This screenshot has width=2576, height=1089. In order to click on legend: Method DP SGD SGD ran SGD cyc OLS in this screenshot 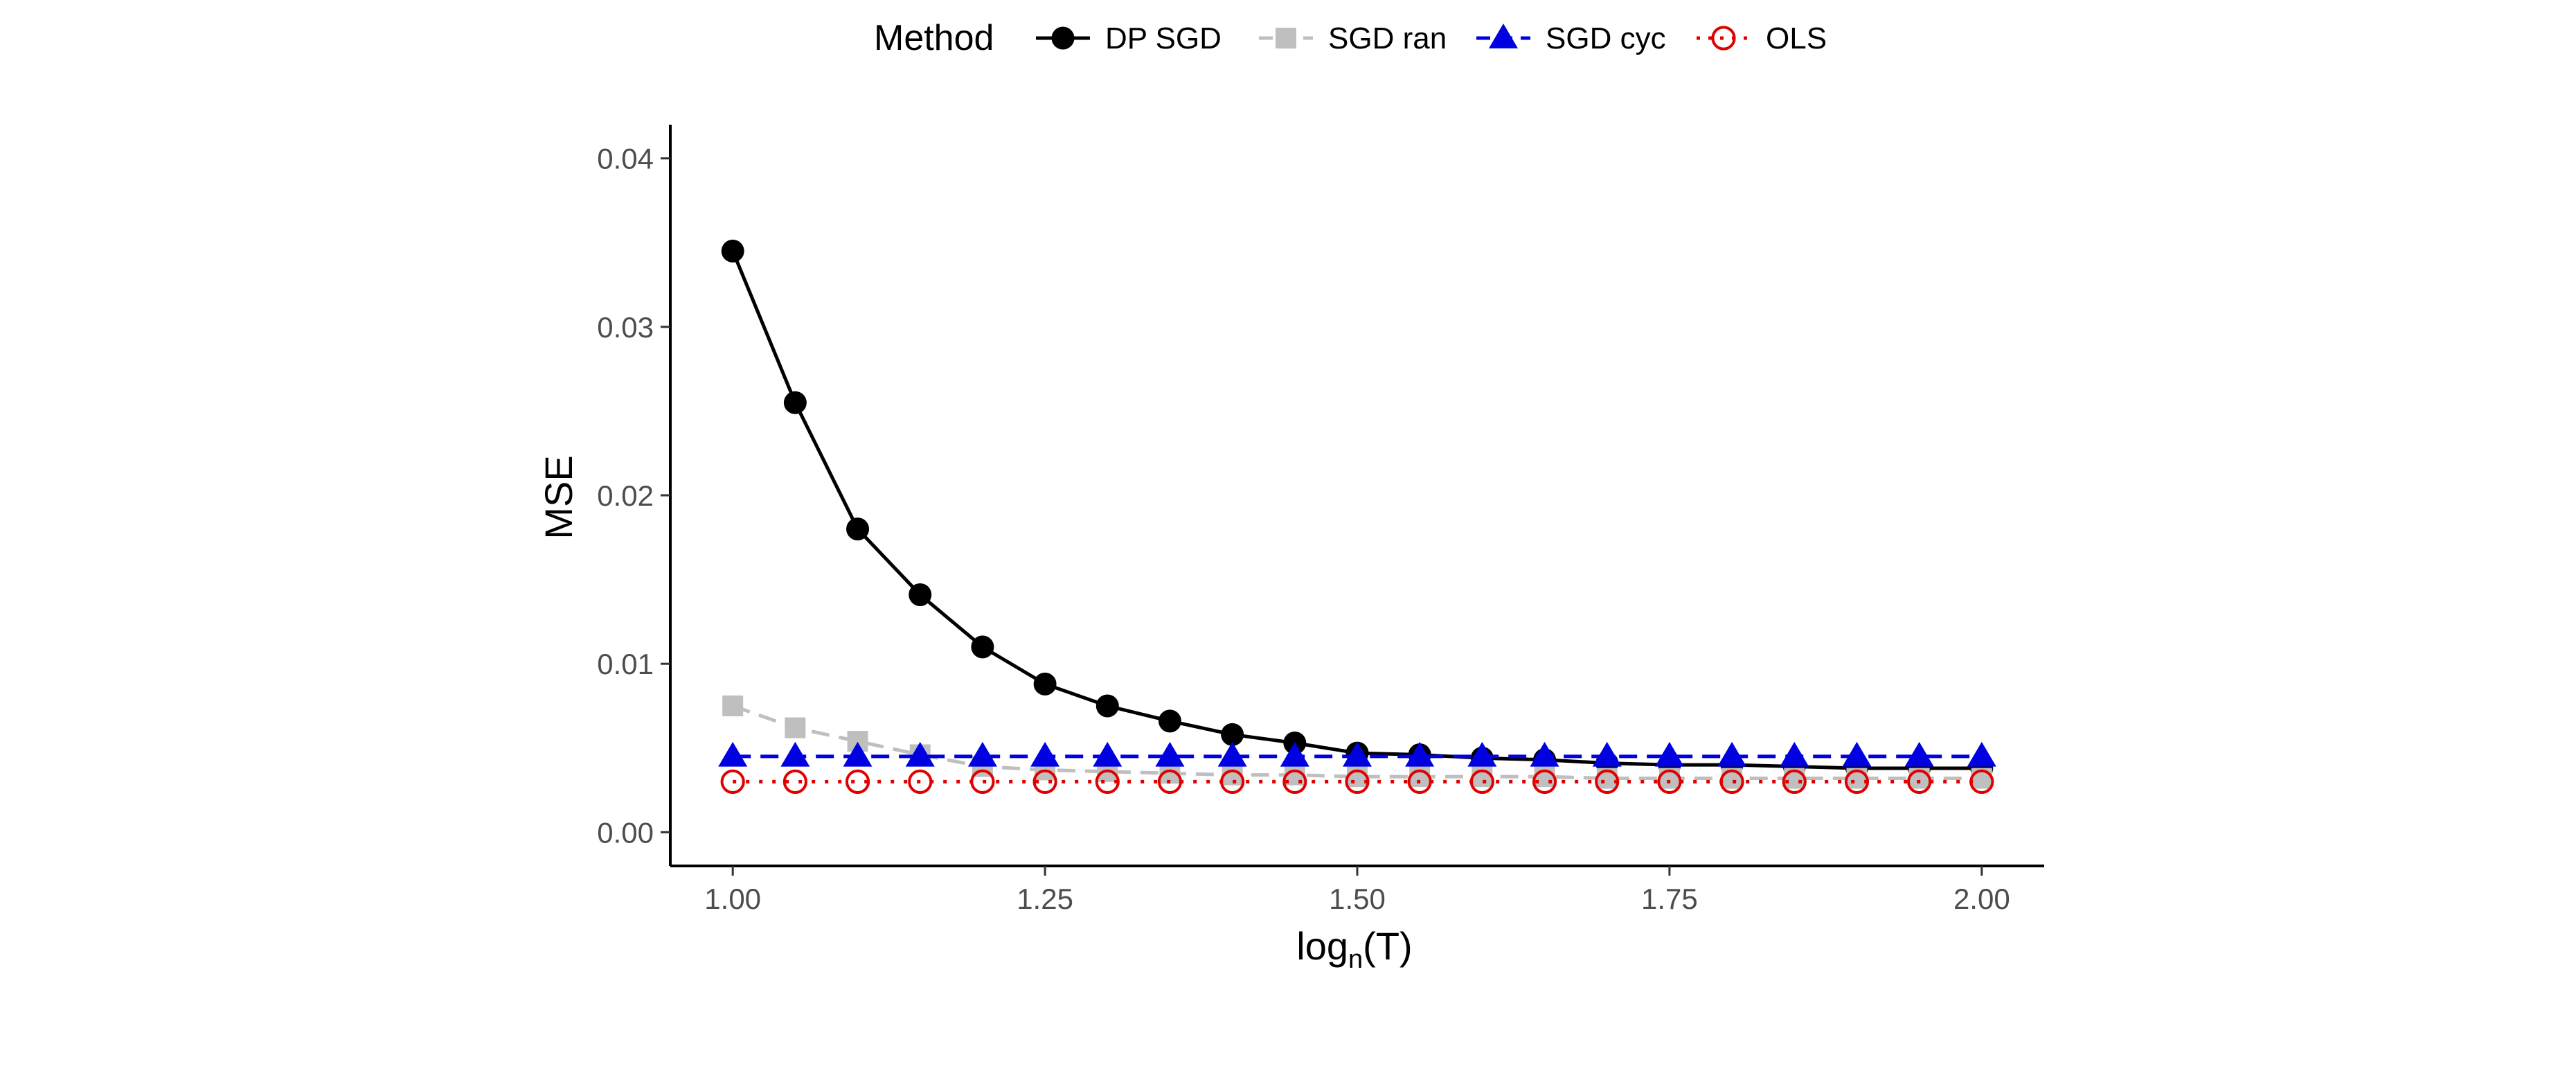, I will do `click(1350, 38)`.